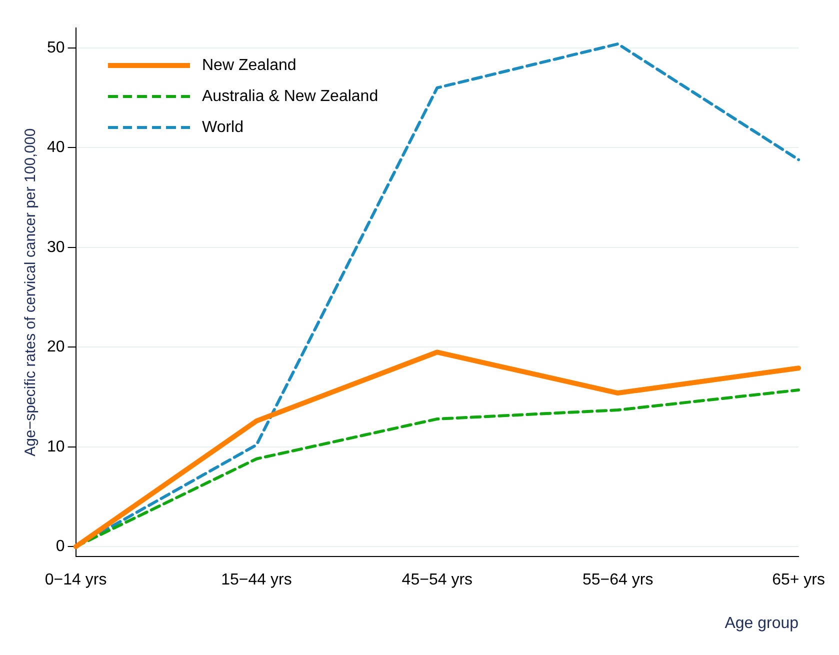 This screenshot has width=839, height=655. I want to click on x-tick-label: 45−54 yrs, so click(437, 580).